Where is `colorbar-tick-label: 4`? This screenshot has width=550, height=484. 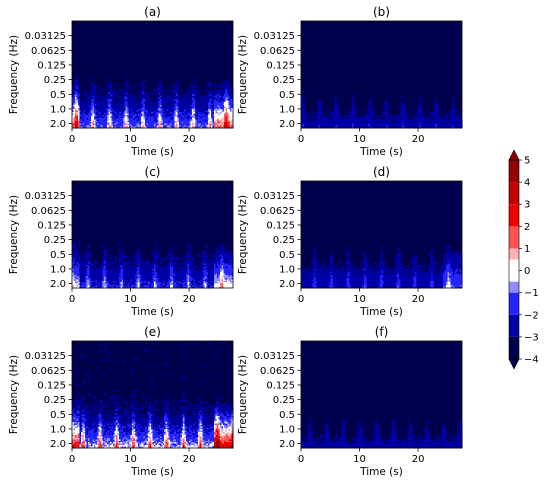 colorbar-tick-label: 4 is located at coordinates (527, 183).